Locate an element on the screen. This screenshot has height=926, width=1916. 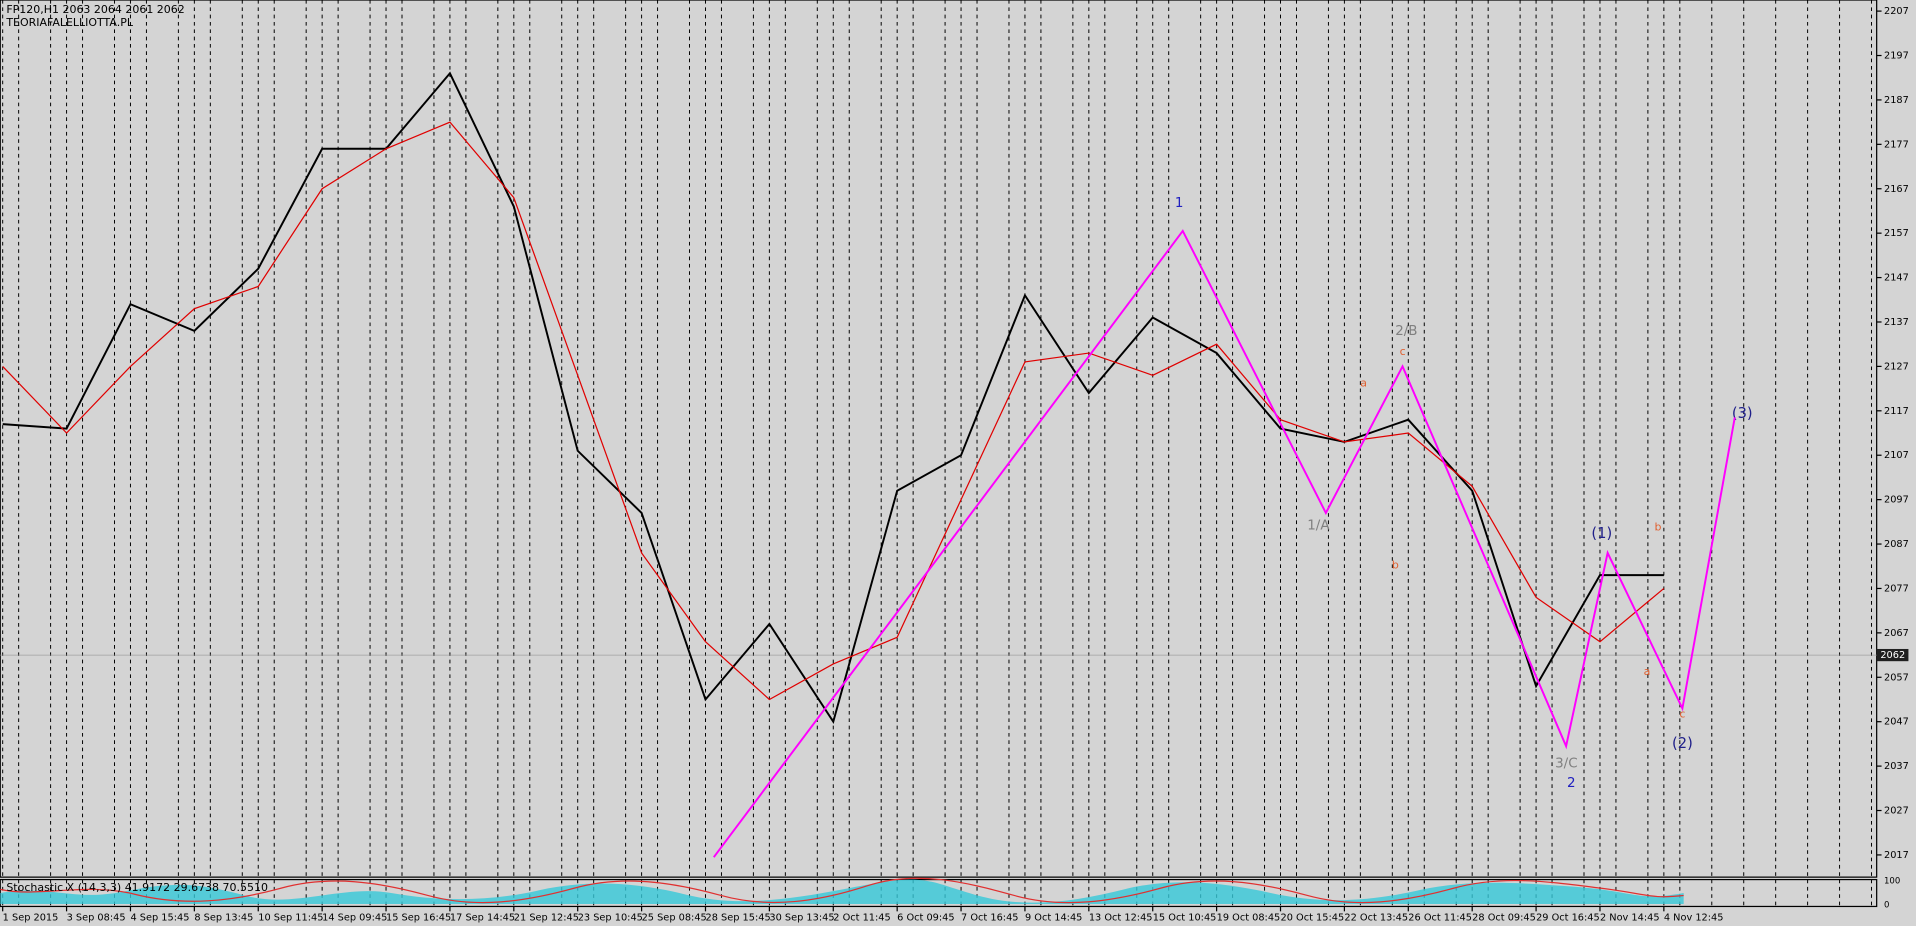
x-tick-label: 26 Oct 11:45 is located at coordinates (1440, 917).